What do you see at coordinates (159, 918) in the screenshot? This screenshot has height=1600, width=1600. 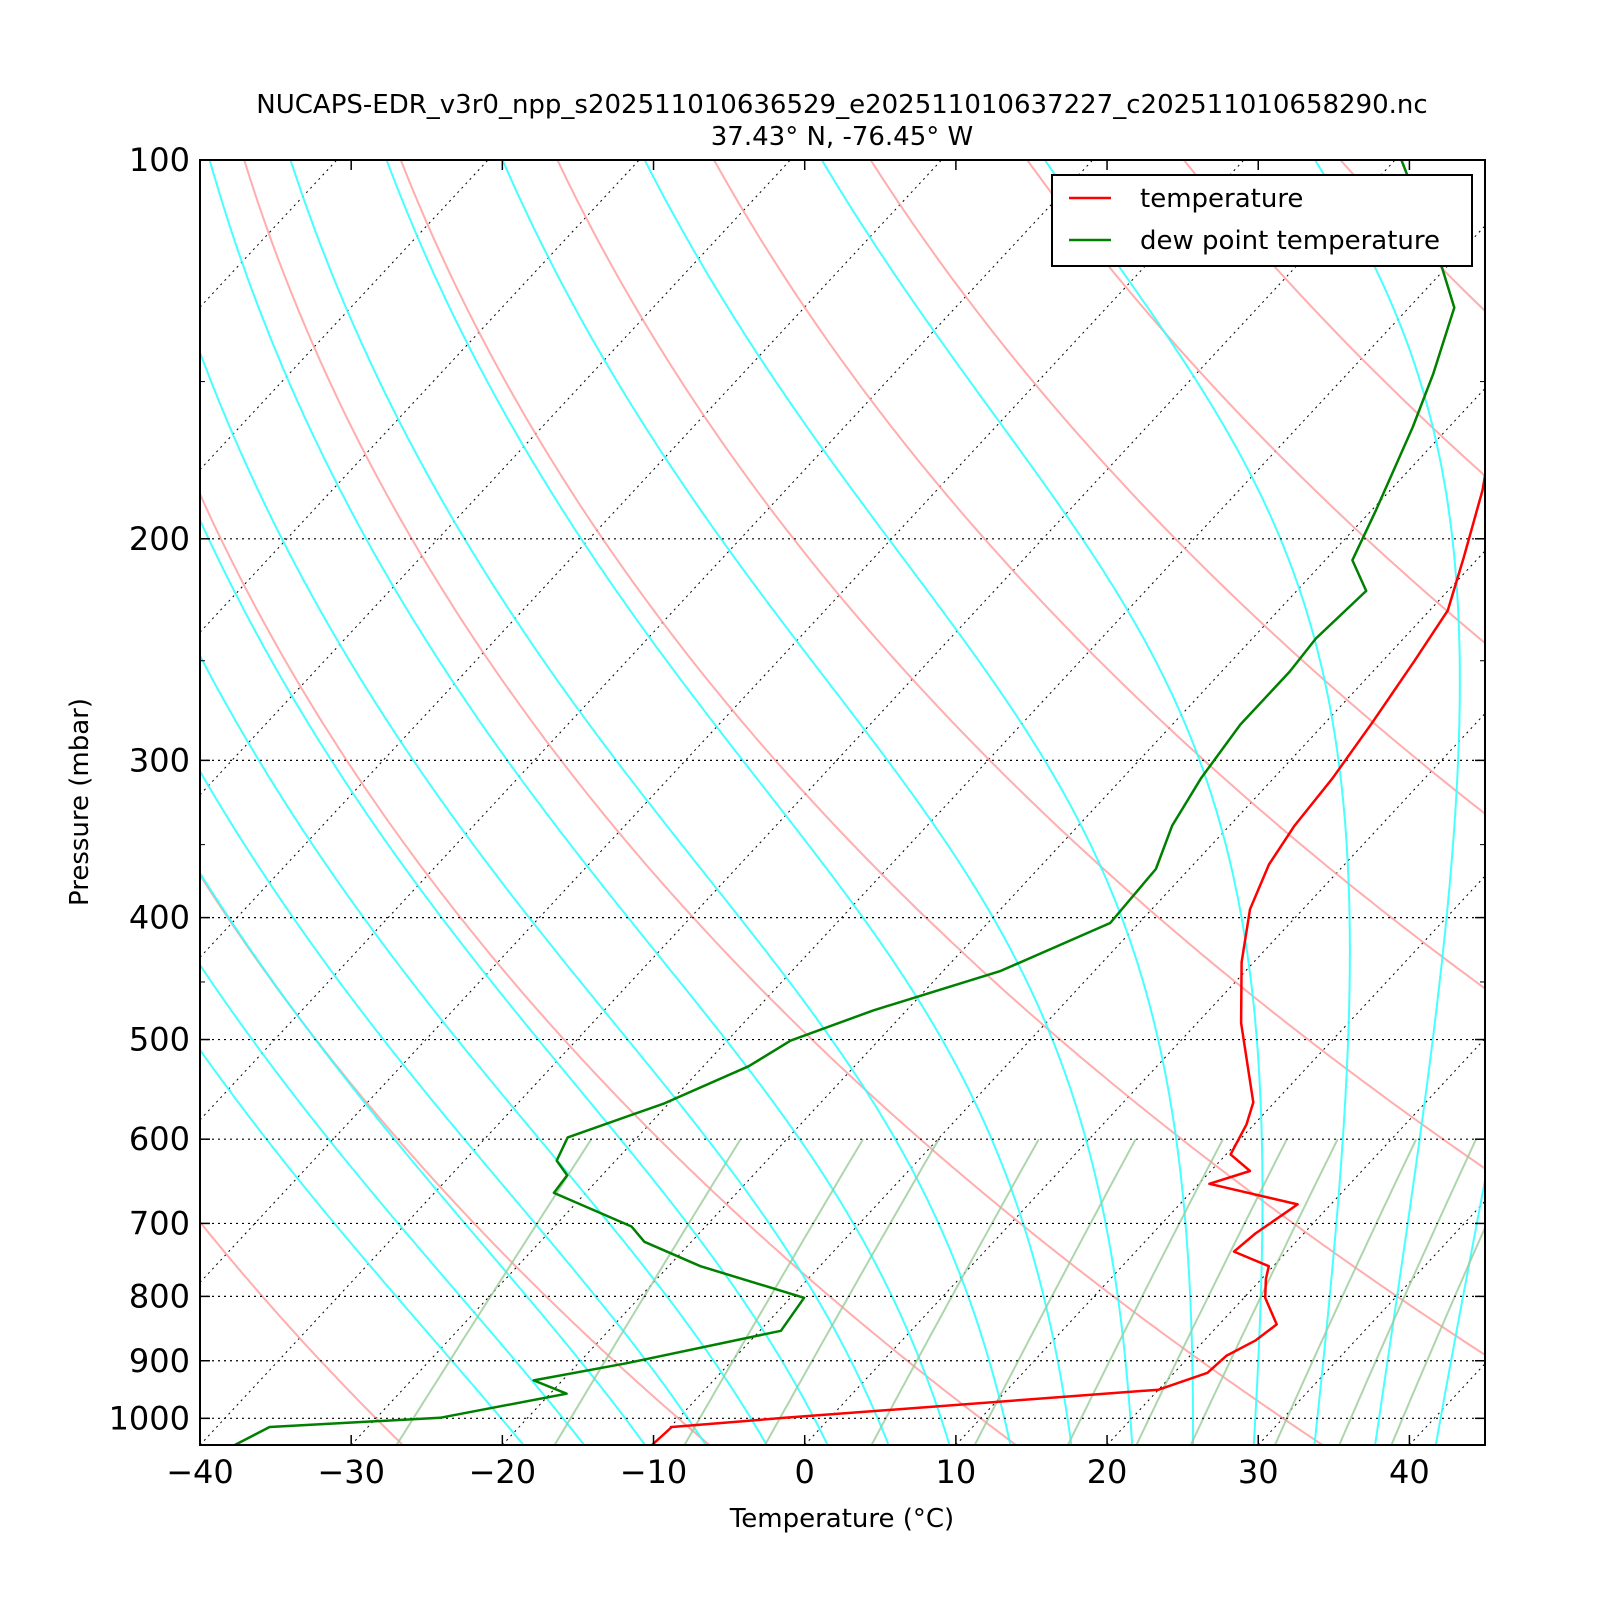 I see `y-tick-label: 400` at bounding box center [159, 918].